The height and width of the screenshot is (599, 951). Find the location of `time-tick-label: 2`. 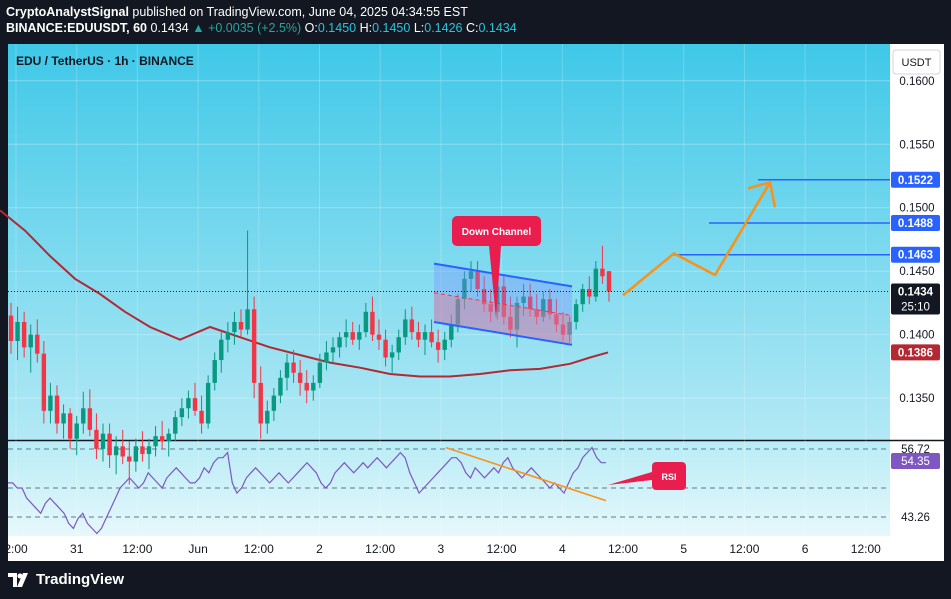

time-tick-label: 2 is located at coordinates (319, 549).